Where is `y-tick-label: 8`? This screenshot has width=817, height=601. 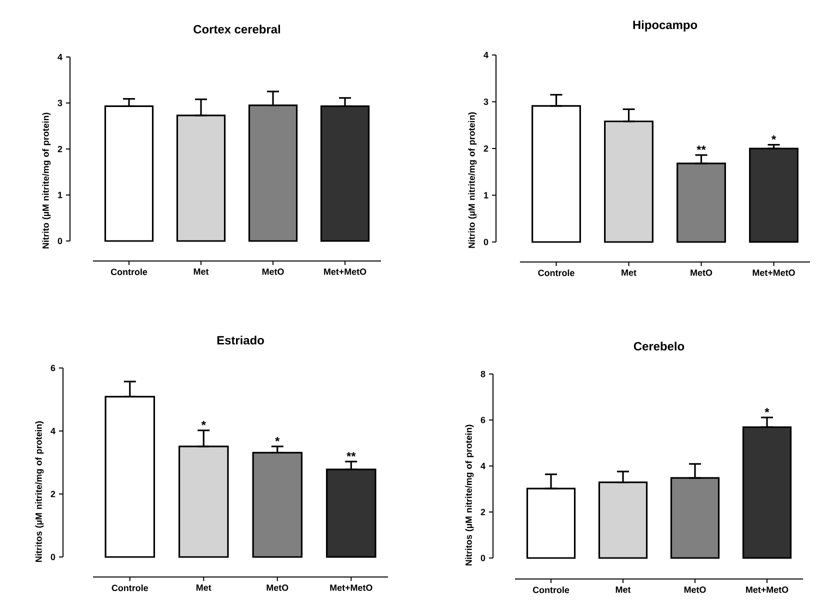 y-tick-label: 8 is located at coordinates (483, 374).